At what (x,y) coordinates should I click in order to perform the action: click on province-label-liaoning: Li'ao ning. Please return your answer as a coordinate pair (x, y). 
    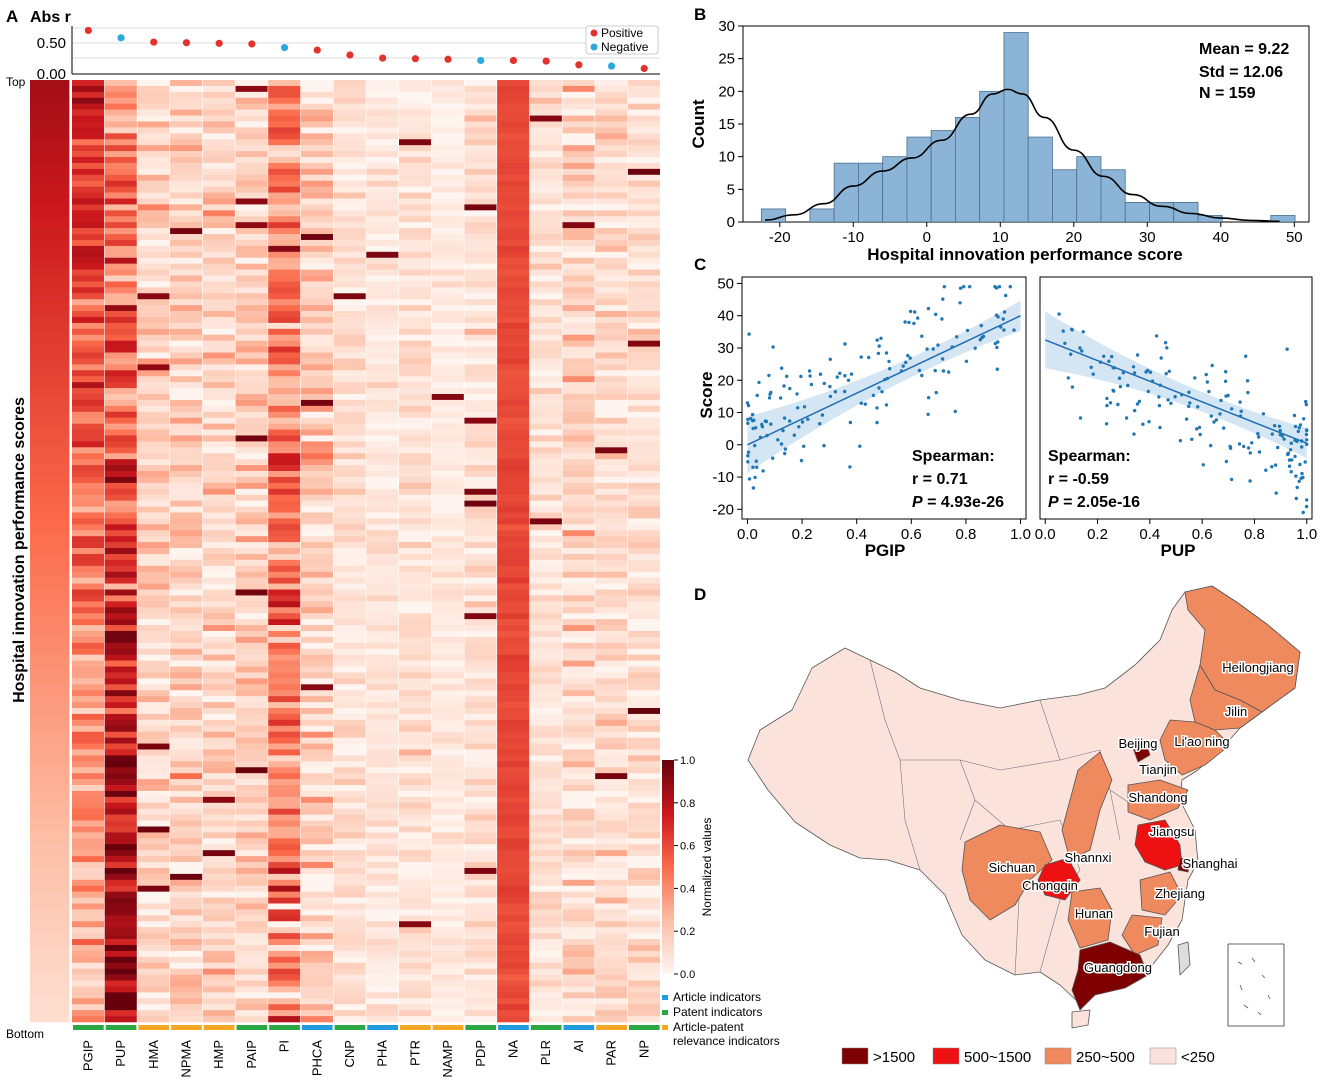
    Looking at the image, I should click on (1201, 741).